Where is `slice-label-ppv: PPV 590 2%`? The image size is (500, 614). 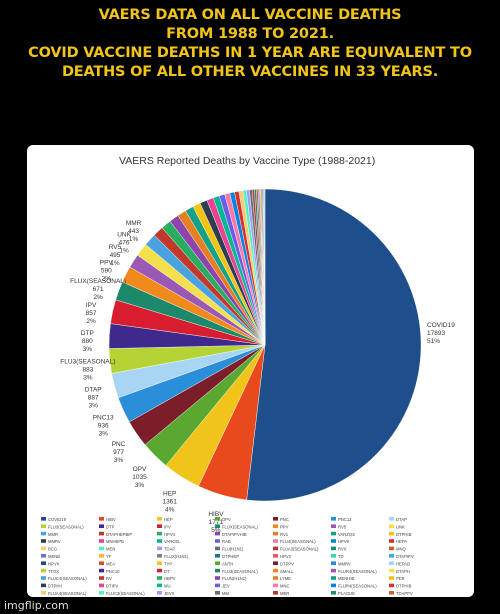
slice-label-ppv: PPV 590 2% is located at coordinates (107, 270).